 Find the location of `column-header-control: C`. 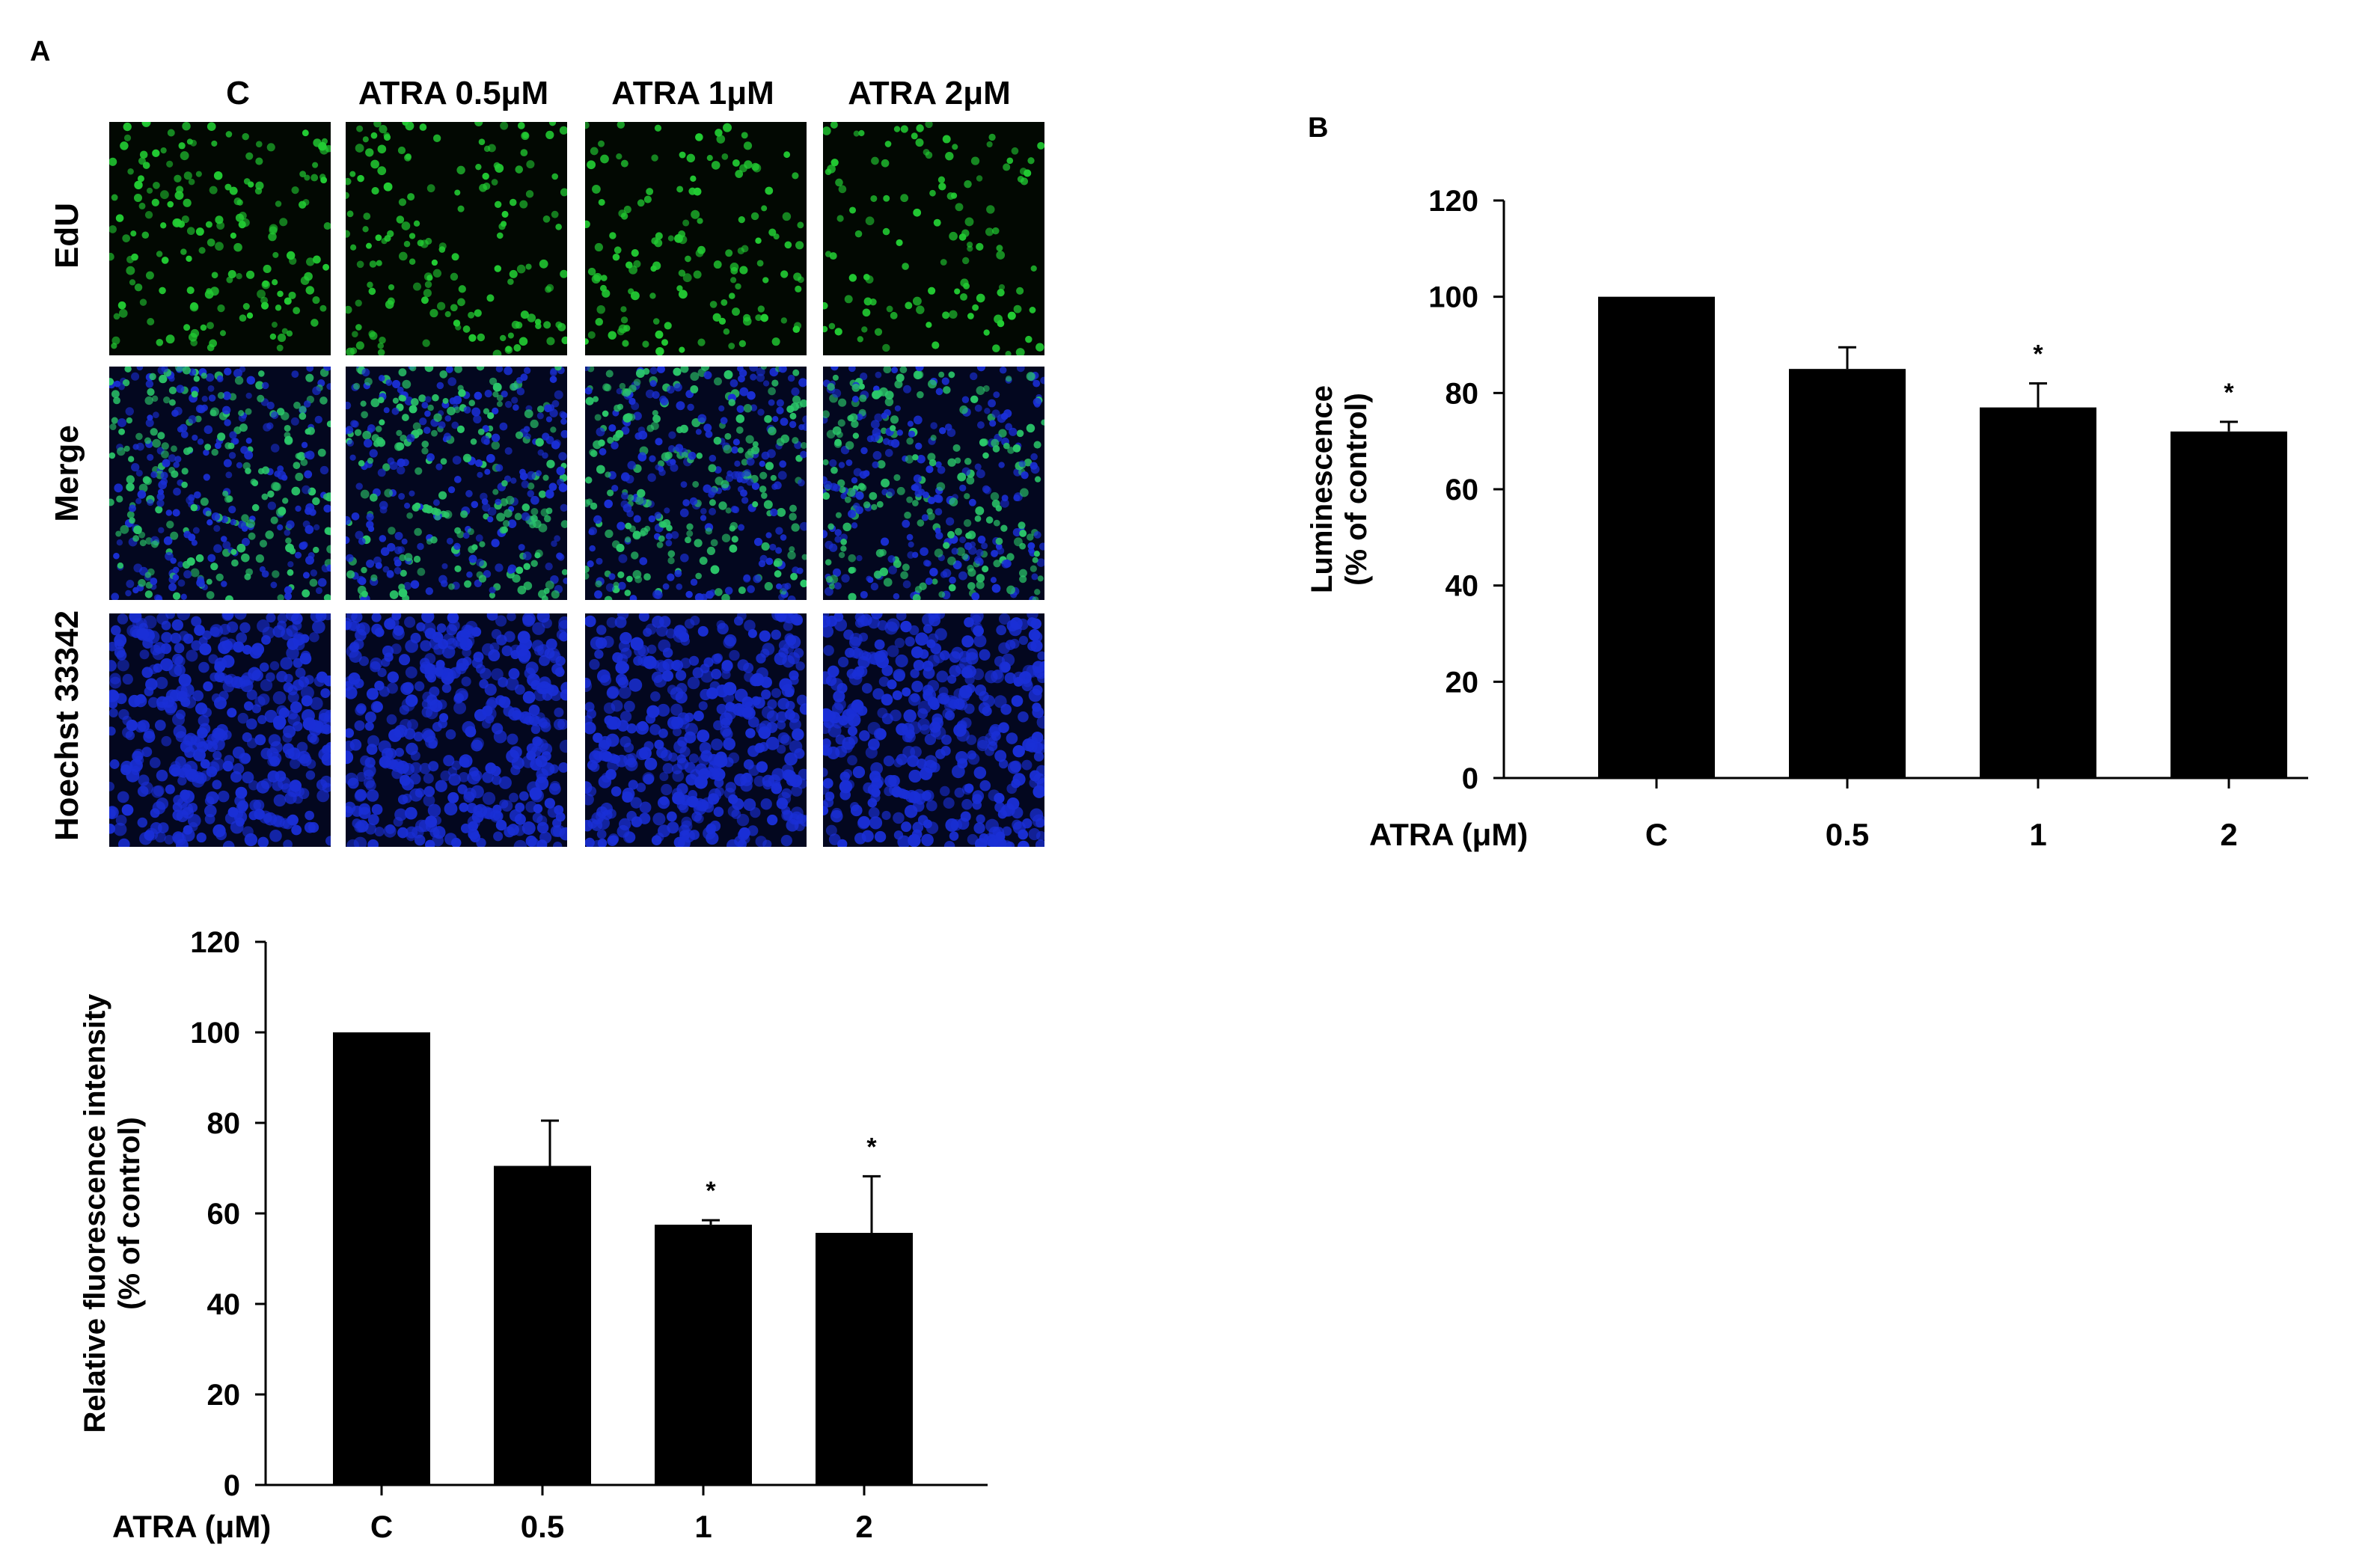

column-header-control: C is located at coordinates (238, 93).